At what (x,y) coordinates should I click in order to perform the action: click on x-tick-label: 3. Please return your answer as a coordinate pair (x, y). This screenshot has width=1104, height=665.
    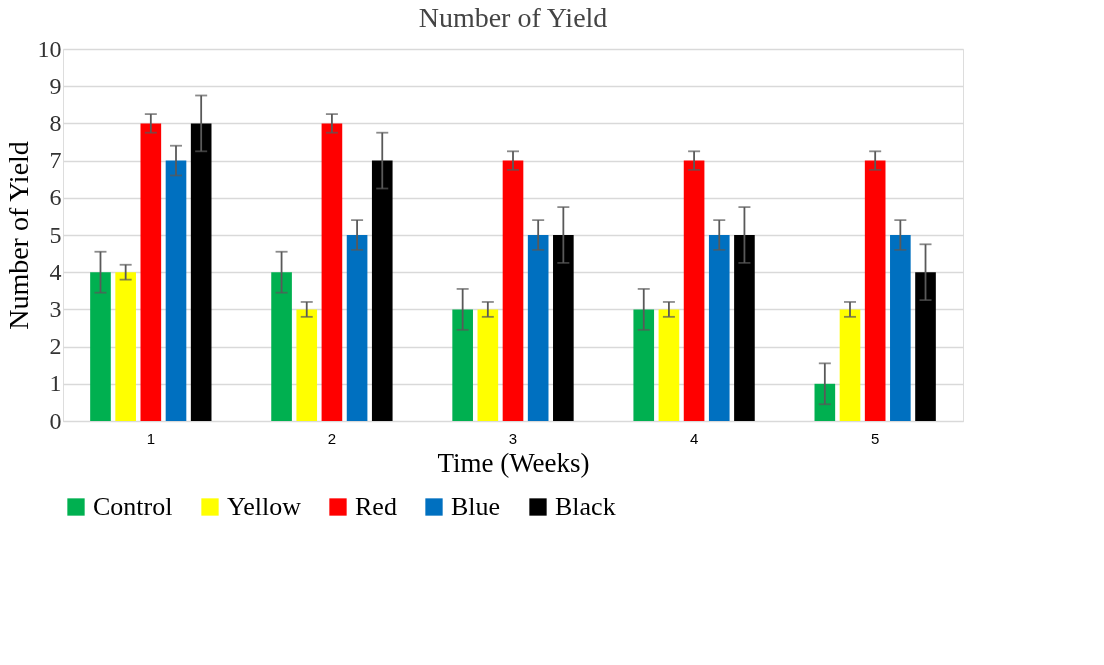
    Looking at the image, I should click on (513, 438).